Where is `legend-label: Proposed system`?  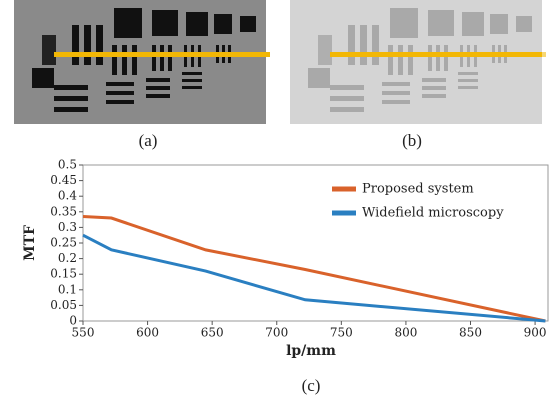
legend-label: Proposed system is located at coordinates (418, 189).